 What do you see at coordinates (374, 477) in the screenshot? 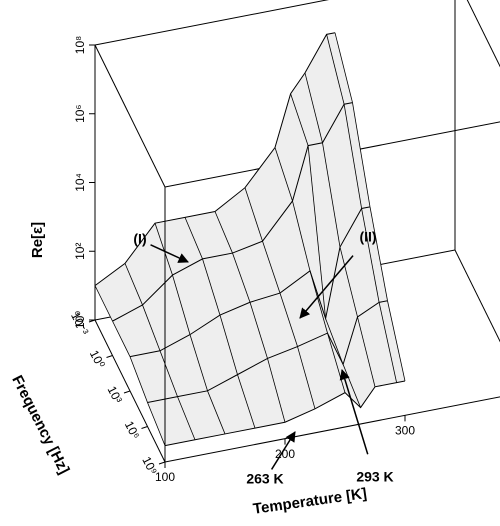
I see `annotation: 293 K` at bounding box center [374, 477].